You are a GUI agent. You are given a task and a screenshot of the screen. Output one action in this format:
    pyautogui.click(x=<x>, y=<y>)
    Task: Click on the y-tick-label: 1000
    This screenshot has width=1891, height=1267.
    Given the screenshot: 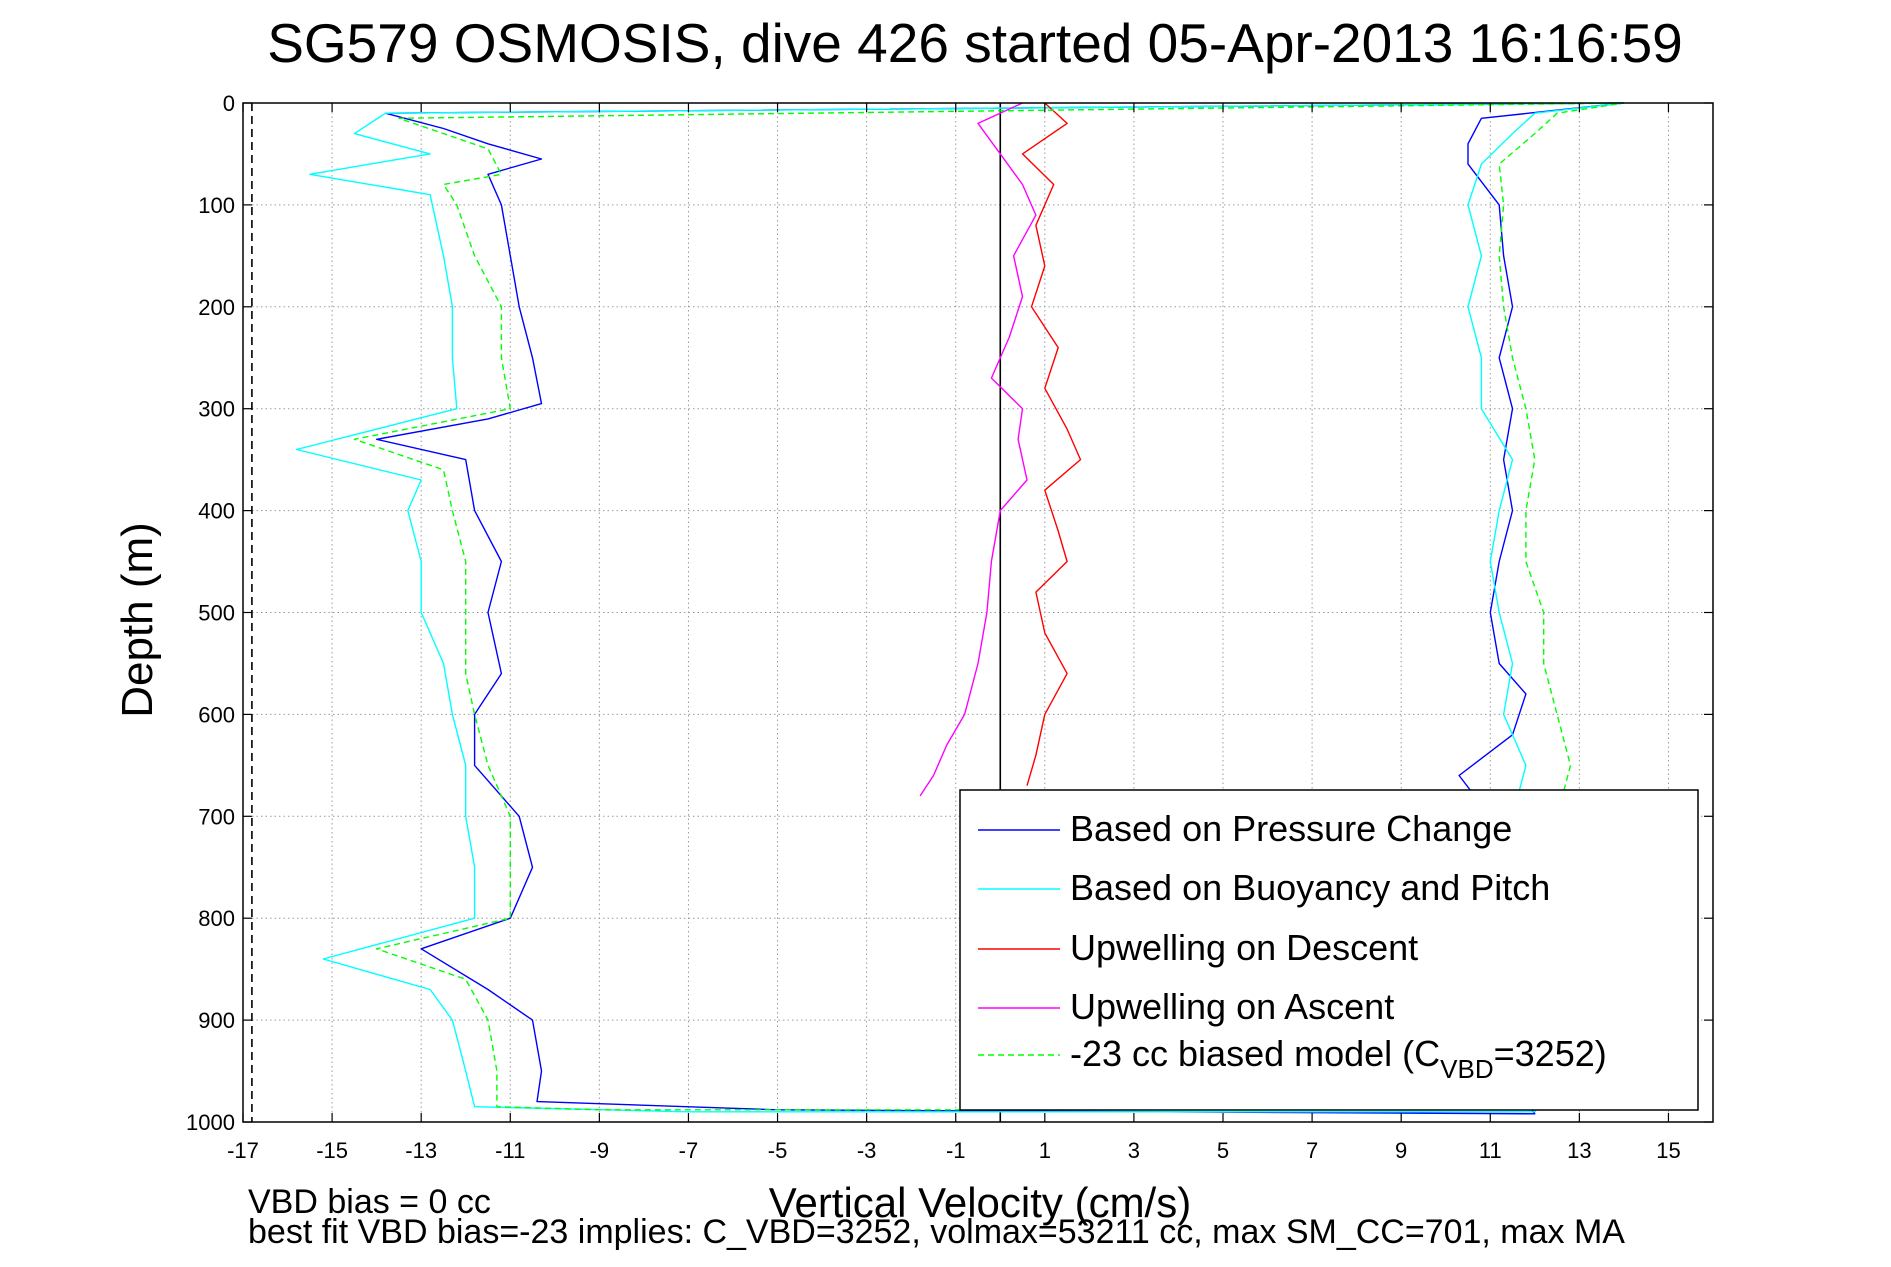 What is the action you would take?
    pyautogui.click(x=210, y=1122)
    